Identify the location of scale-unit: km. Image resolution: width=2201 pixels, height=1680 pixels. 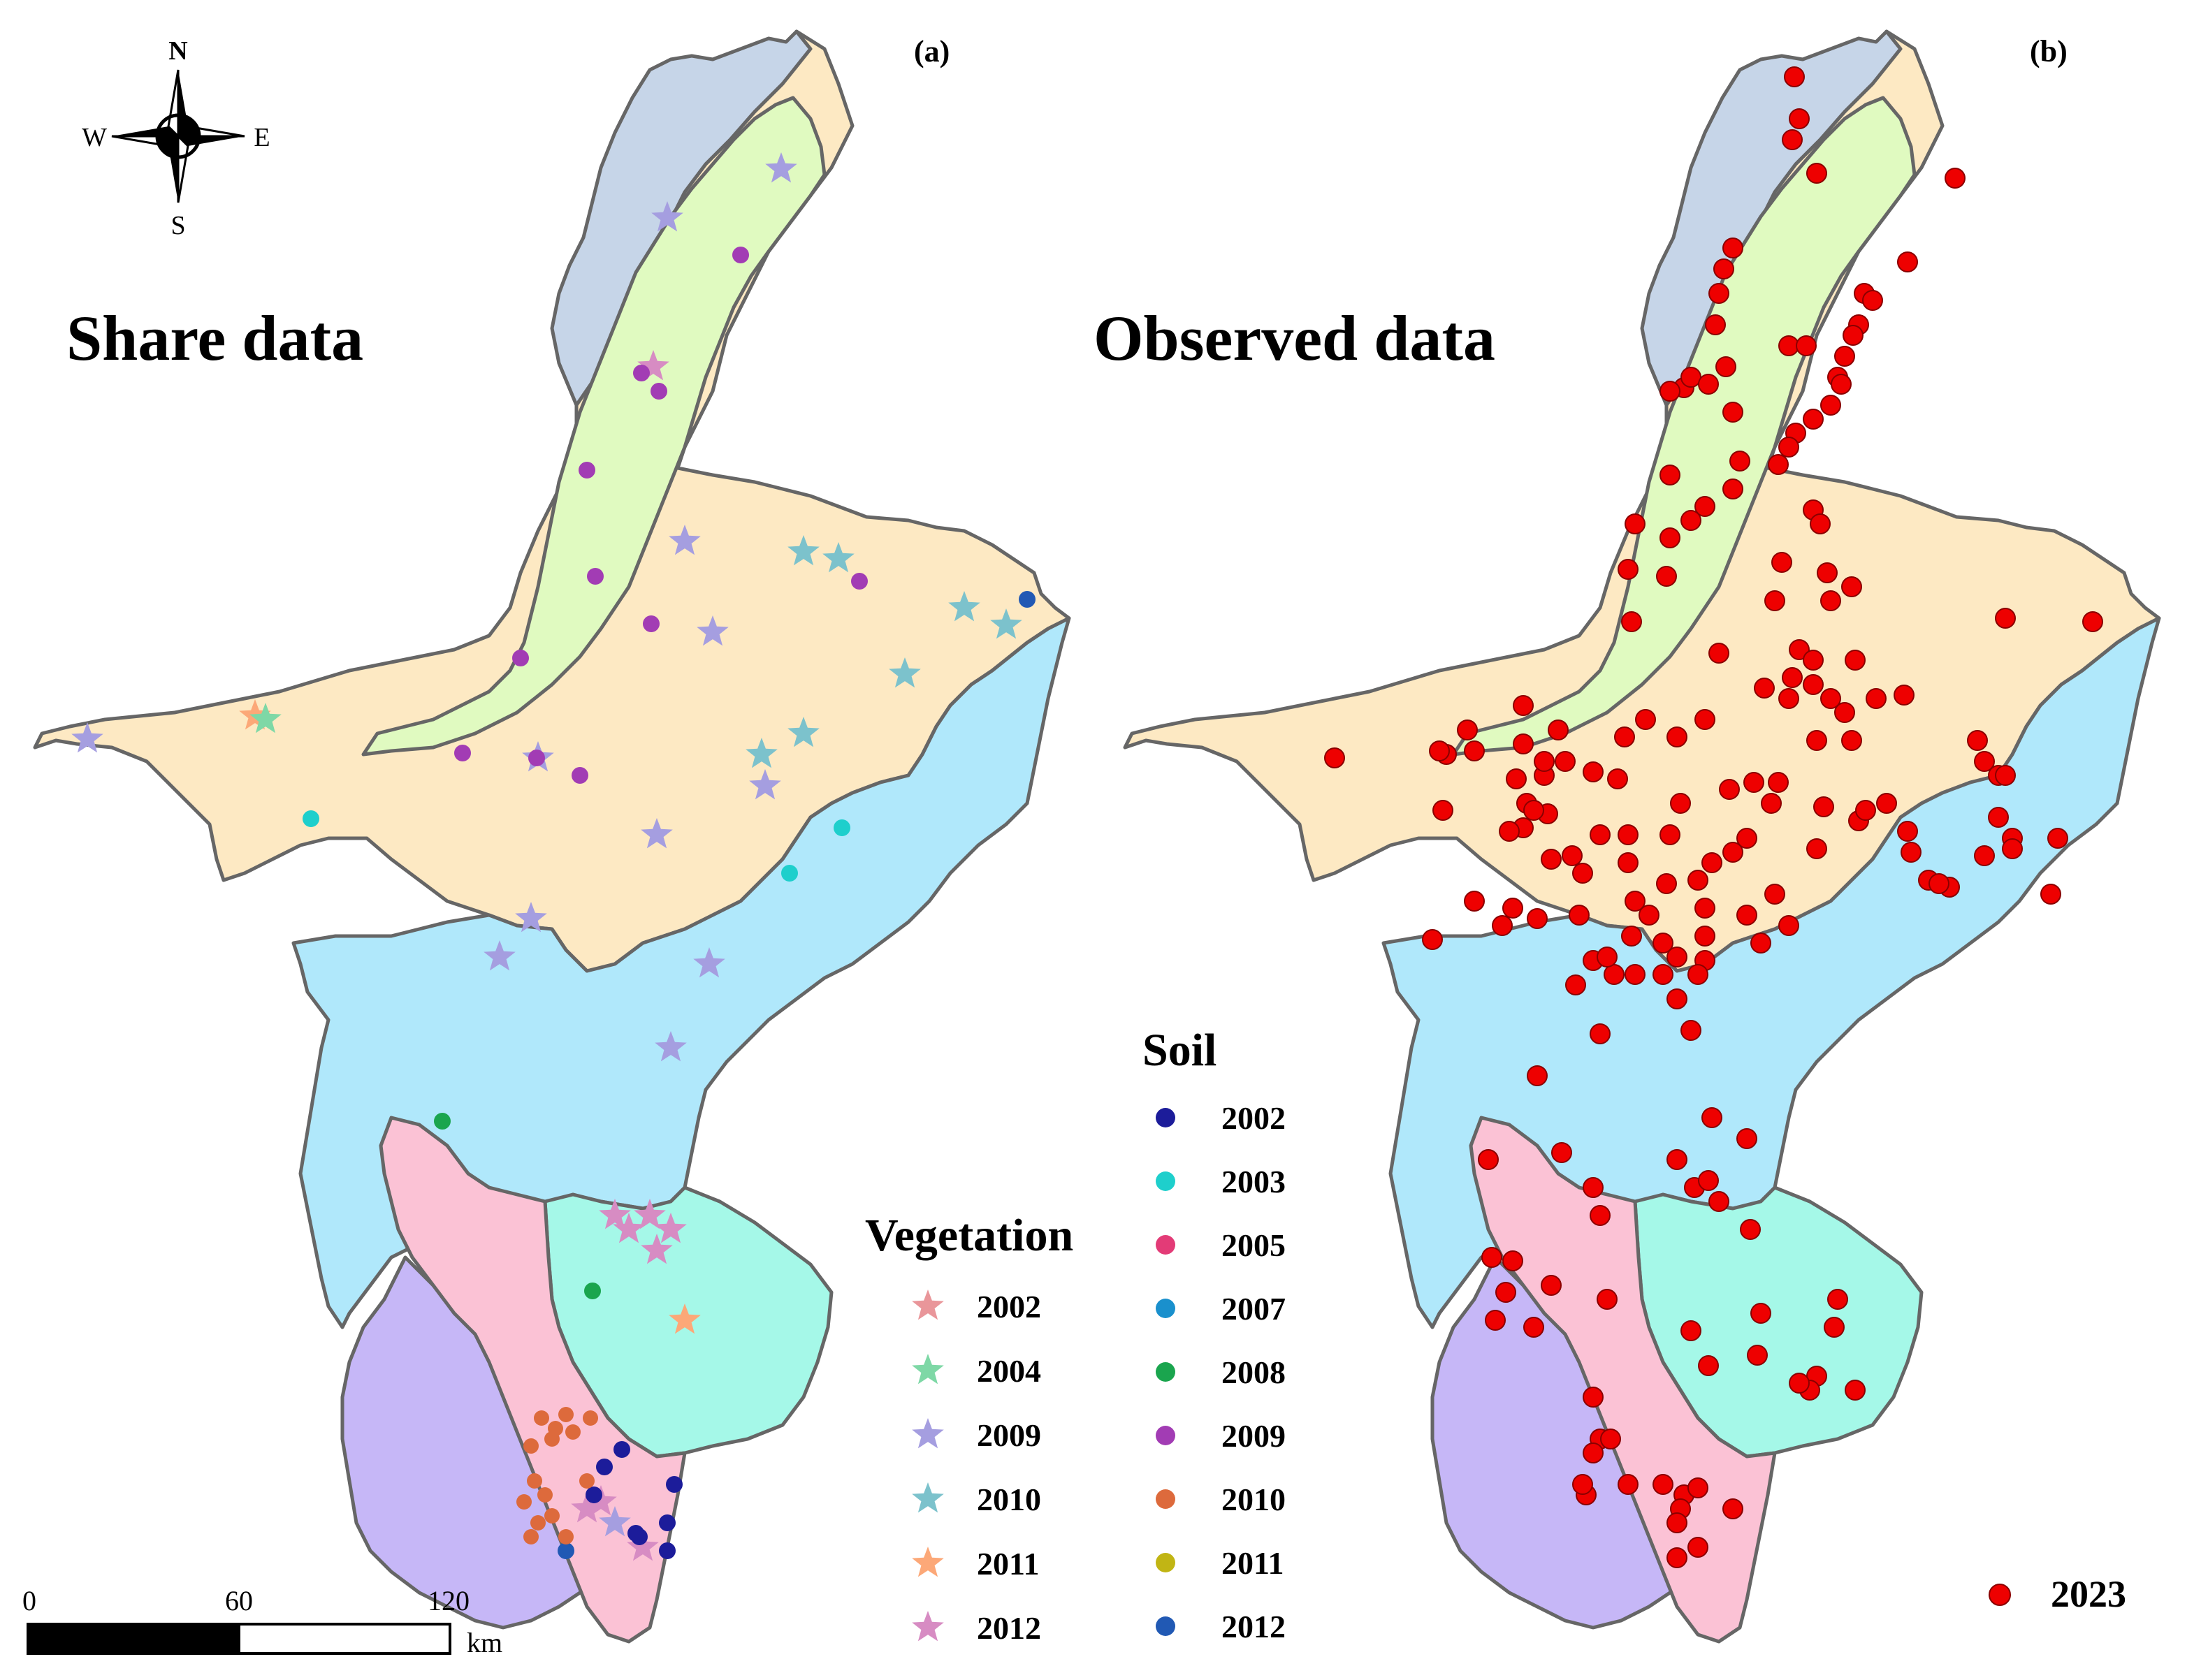
(485, 1642).